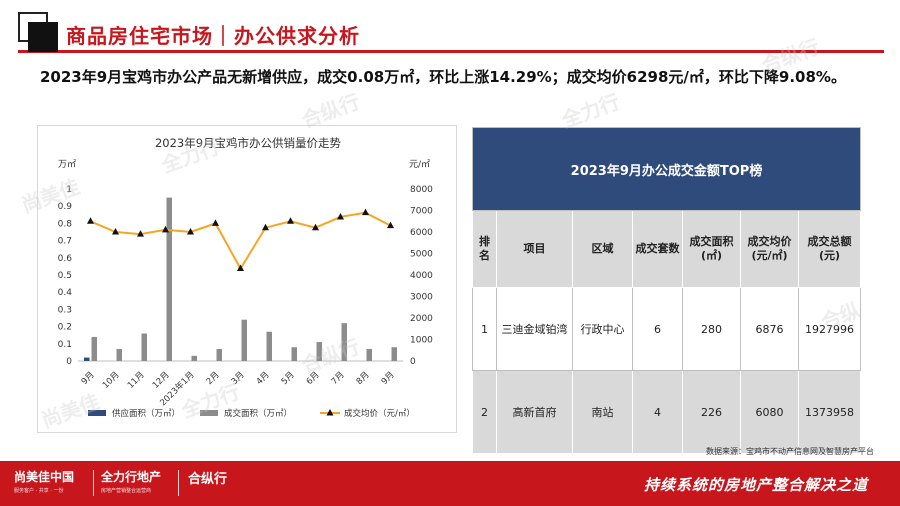 The width and height of the screenshot is (900, 506). Describe the element at coordinates (288, 378) in the screenshot. I see `x-tick-label: 5月` at that location.